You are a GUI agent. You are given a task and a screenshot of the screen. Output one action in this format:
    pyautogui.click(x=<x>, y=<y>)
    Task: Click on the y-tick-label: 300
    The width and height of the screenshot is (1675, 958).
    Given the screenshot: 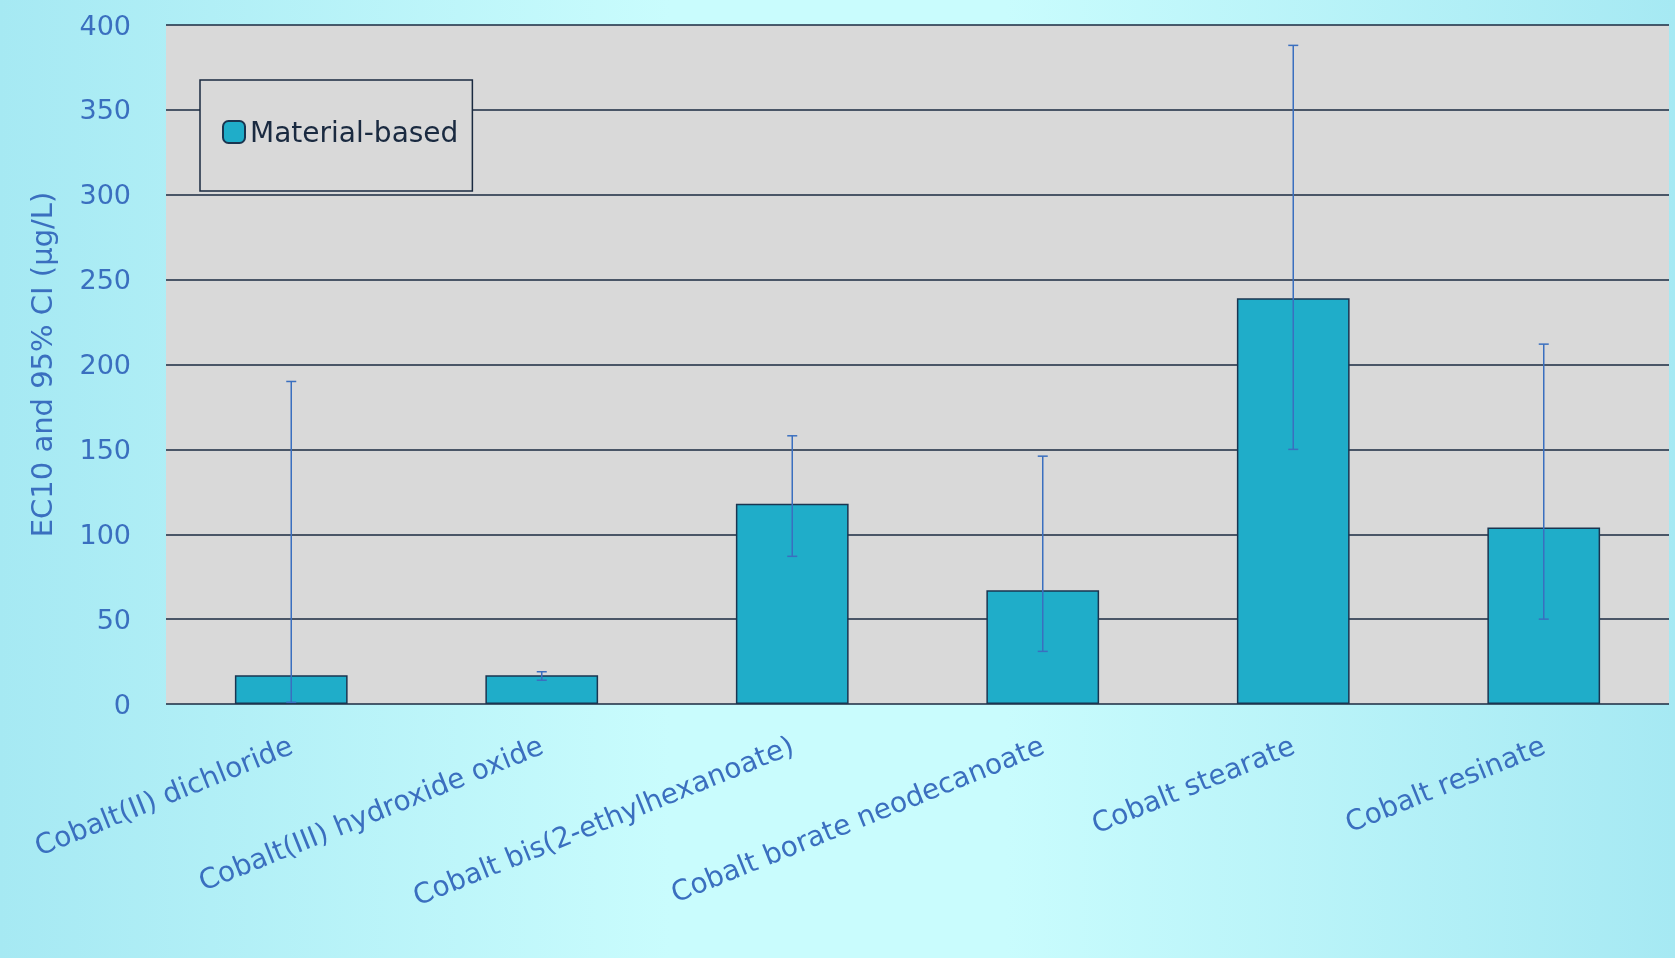 What is the action you would take?
    pyautogui.click(x=105, y=195)
    